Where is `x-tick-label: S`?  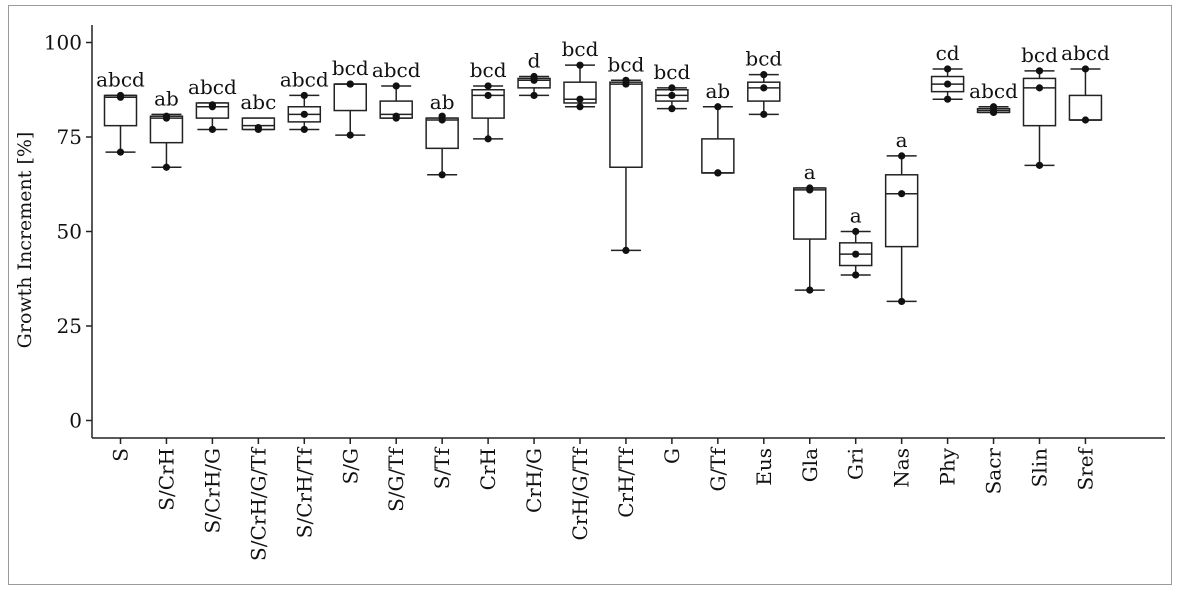
x-tick-label: S is located at coordinates (121, 455).